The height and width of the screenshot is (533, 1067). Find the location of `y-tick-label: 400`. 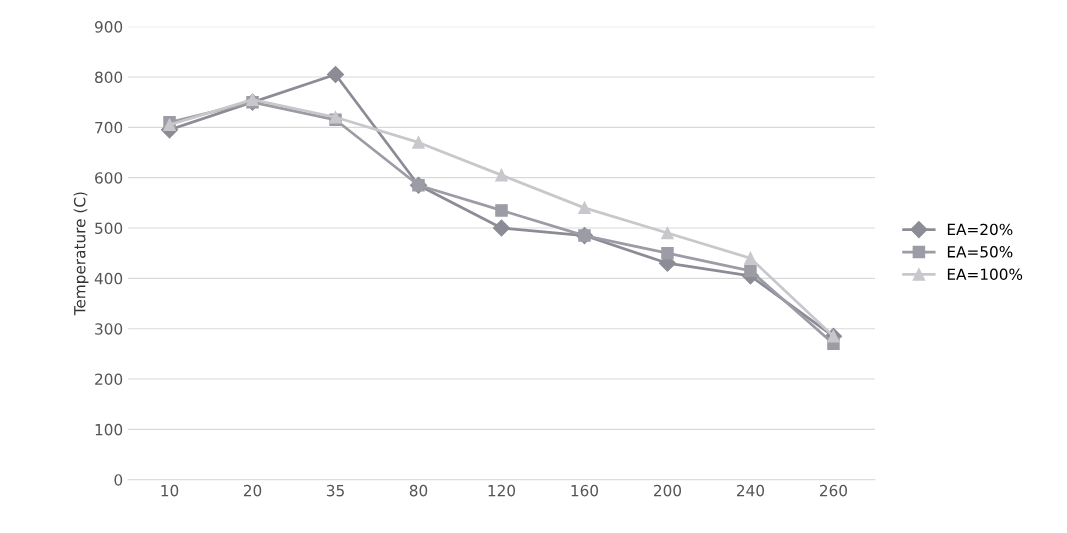

y-tick-label: 400 is located at coordinates (108, 278).